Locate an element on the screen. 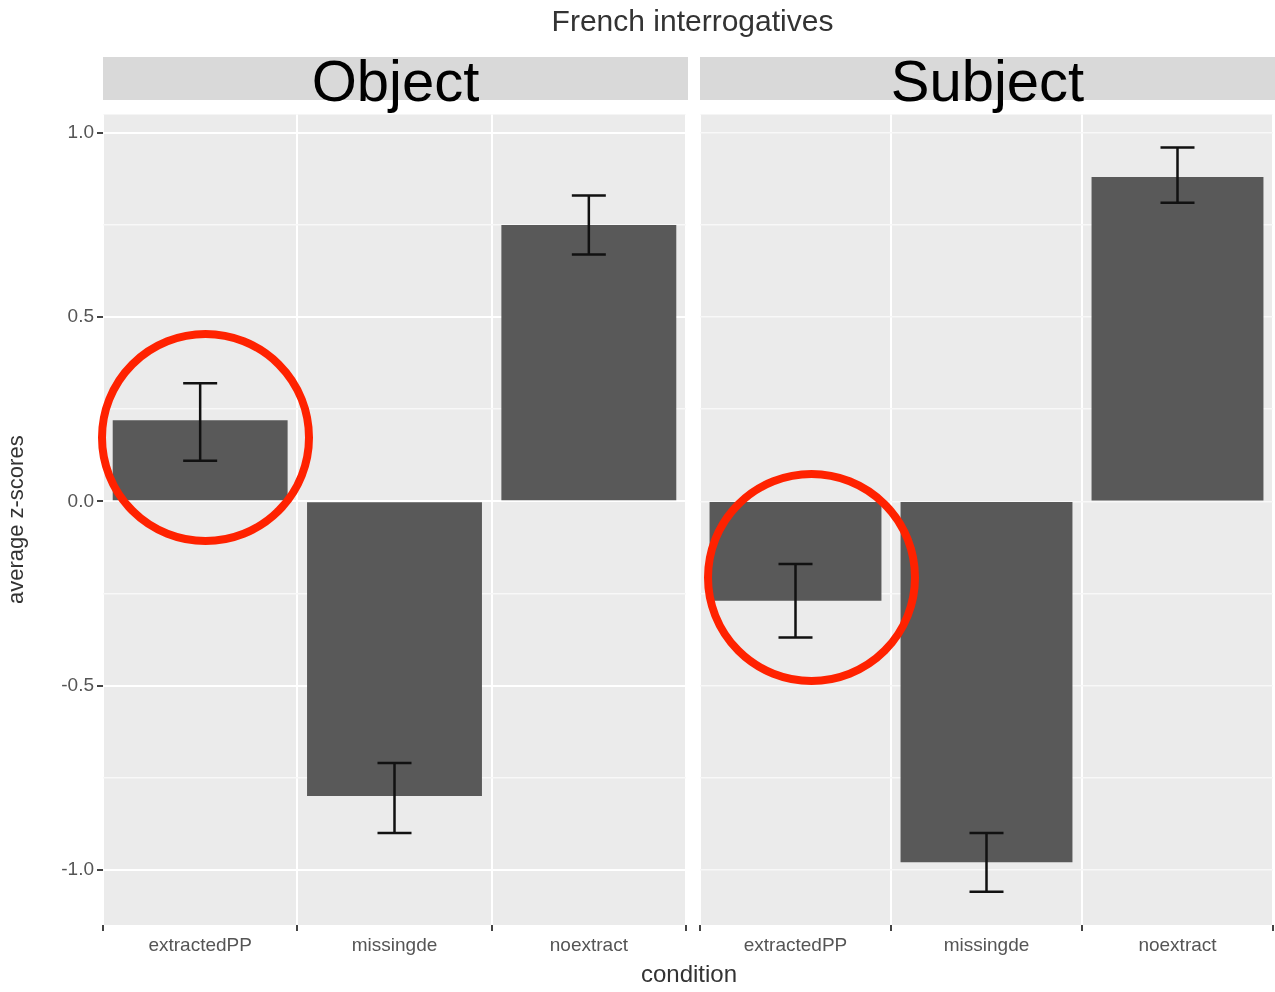 The height and width of the screenshot is (992, 1275). chart-title: French interrogatives is located at coordinates (692, 21).